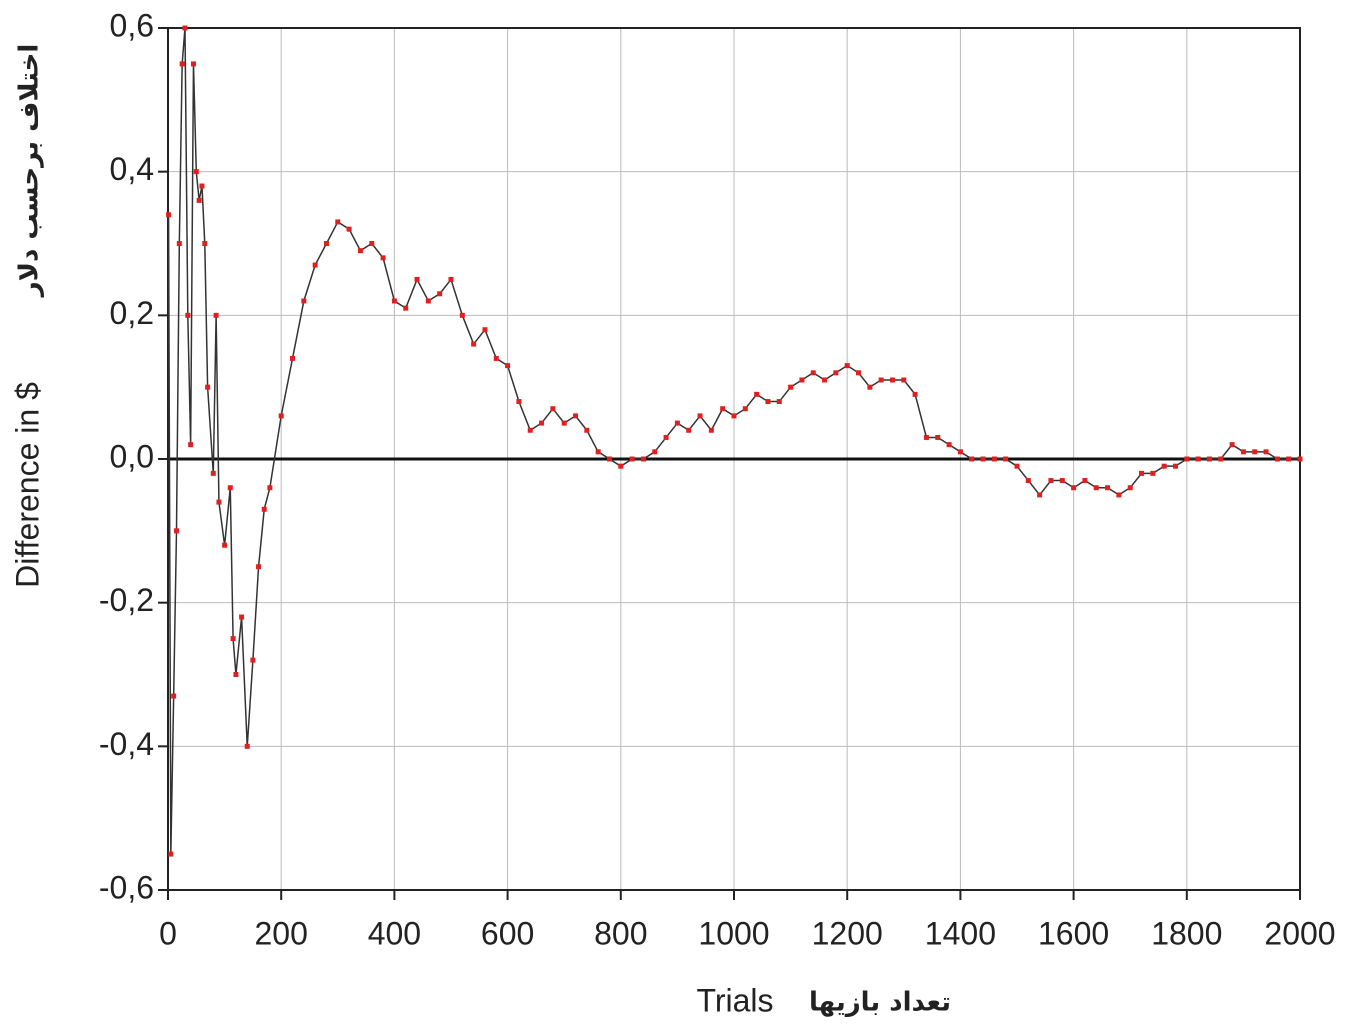 This screenshot has width=1355, height=1028. What do you see at coordinates (960, 933) in the screenshot?
I see `x-tick-label: 1400` at bounding box center [960, 933].